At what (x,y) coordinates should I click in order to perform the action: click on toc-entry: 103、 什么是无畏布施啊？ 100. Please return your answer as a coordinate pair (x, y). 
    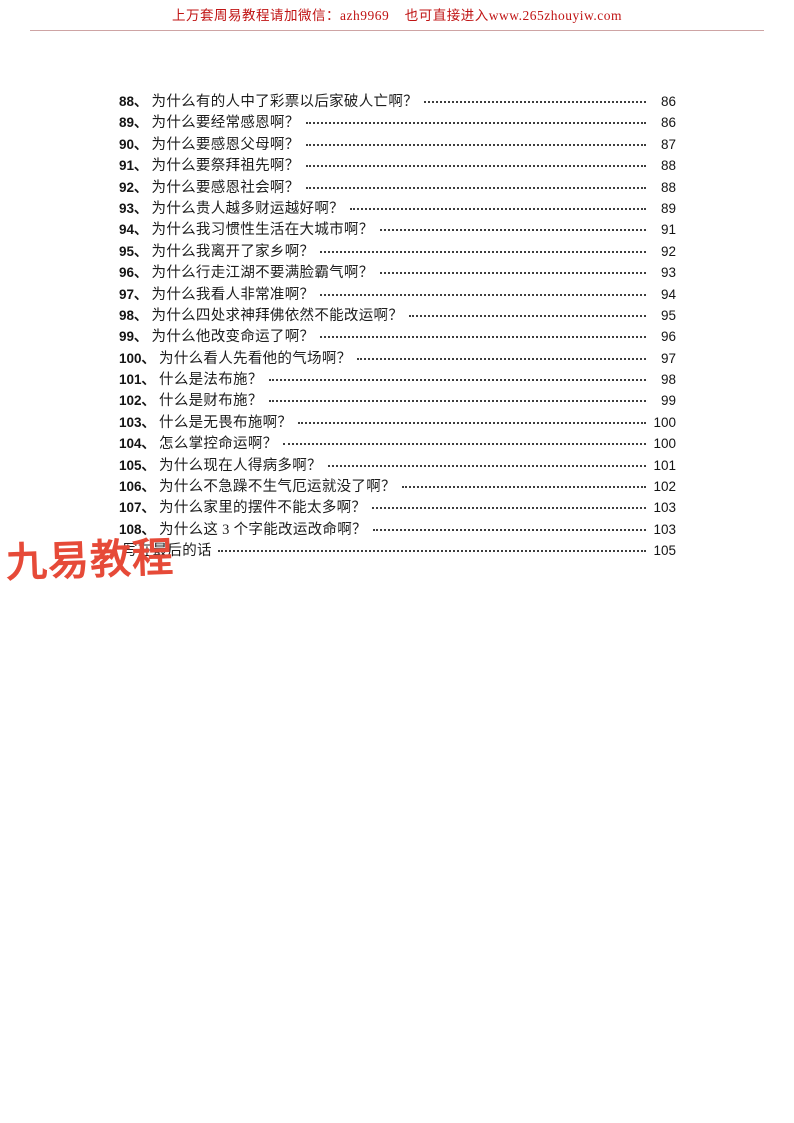
    Looking at the image, I should click on (397, 421).